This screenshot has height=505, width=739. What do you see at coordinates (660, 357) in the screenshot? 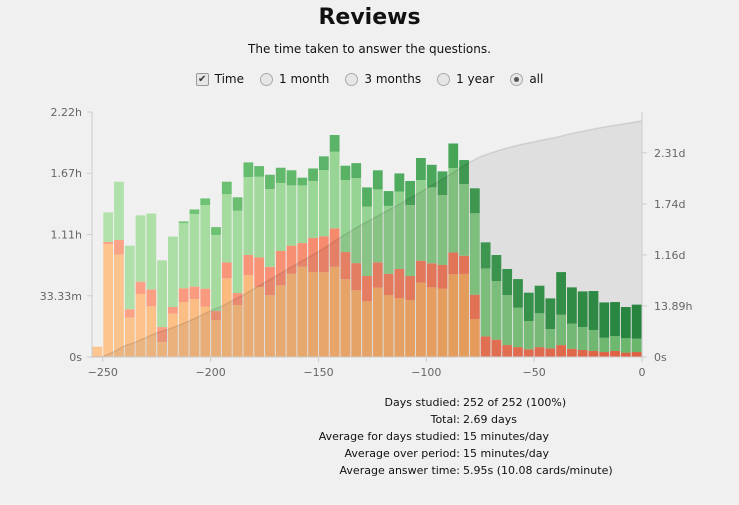
I see `y2-tick-label: 0s` at bounding box center [660, 357].